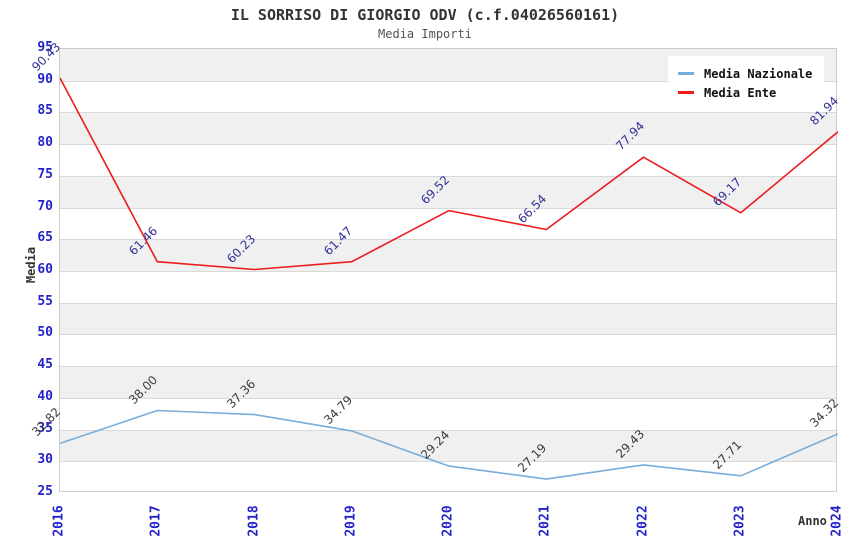 Image resolution: width=850 pixels, height=550 pixels. I want to click on y-tick-label: 30, so click(45, 460).